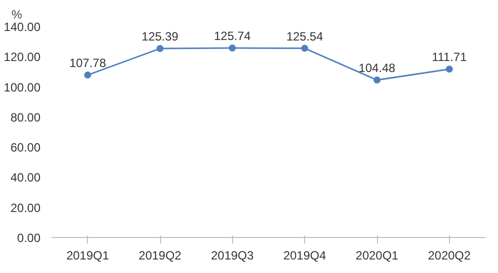 The width and height of the screenshot is (498, 273). What do you see at coordinates (87, 63) in the screenshot?
I see `data-label: 107.78` at bounding box center [87, 63].